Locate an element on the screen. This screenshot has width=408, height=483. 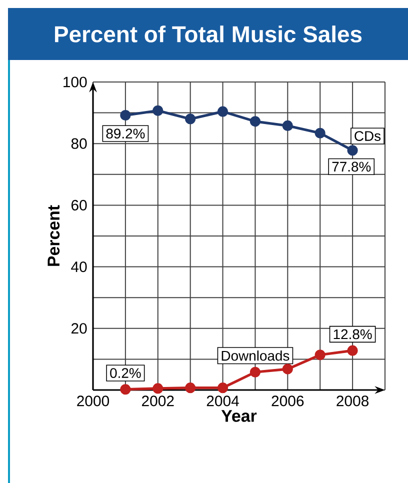
y-tick-label: 60 is located at coordinates (79, 205).